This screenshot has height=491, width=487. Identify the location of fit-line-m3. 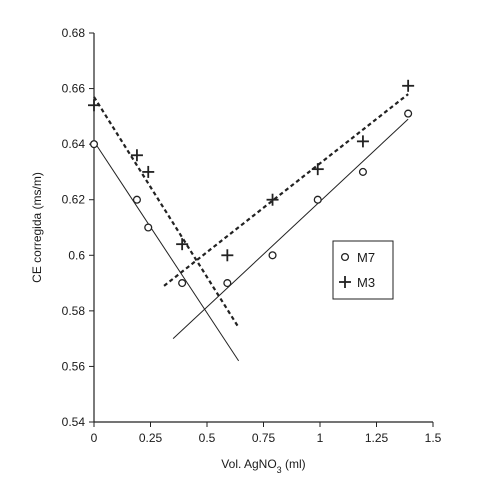
(166, 212).